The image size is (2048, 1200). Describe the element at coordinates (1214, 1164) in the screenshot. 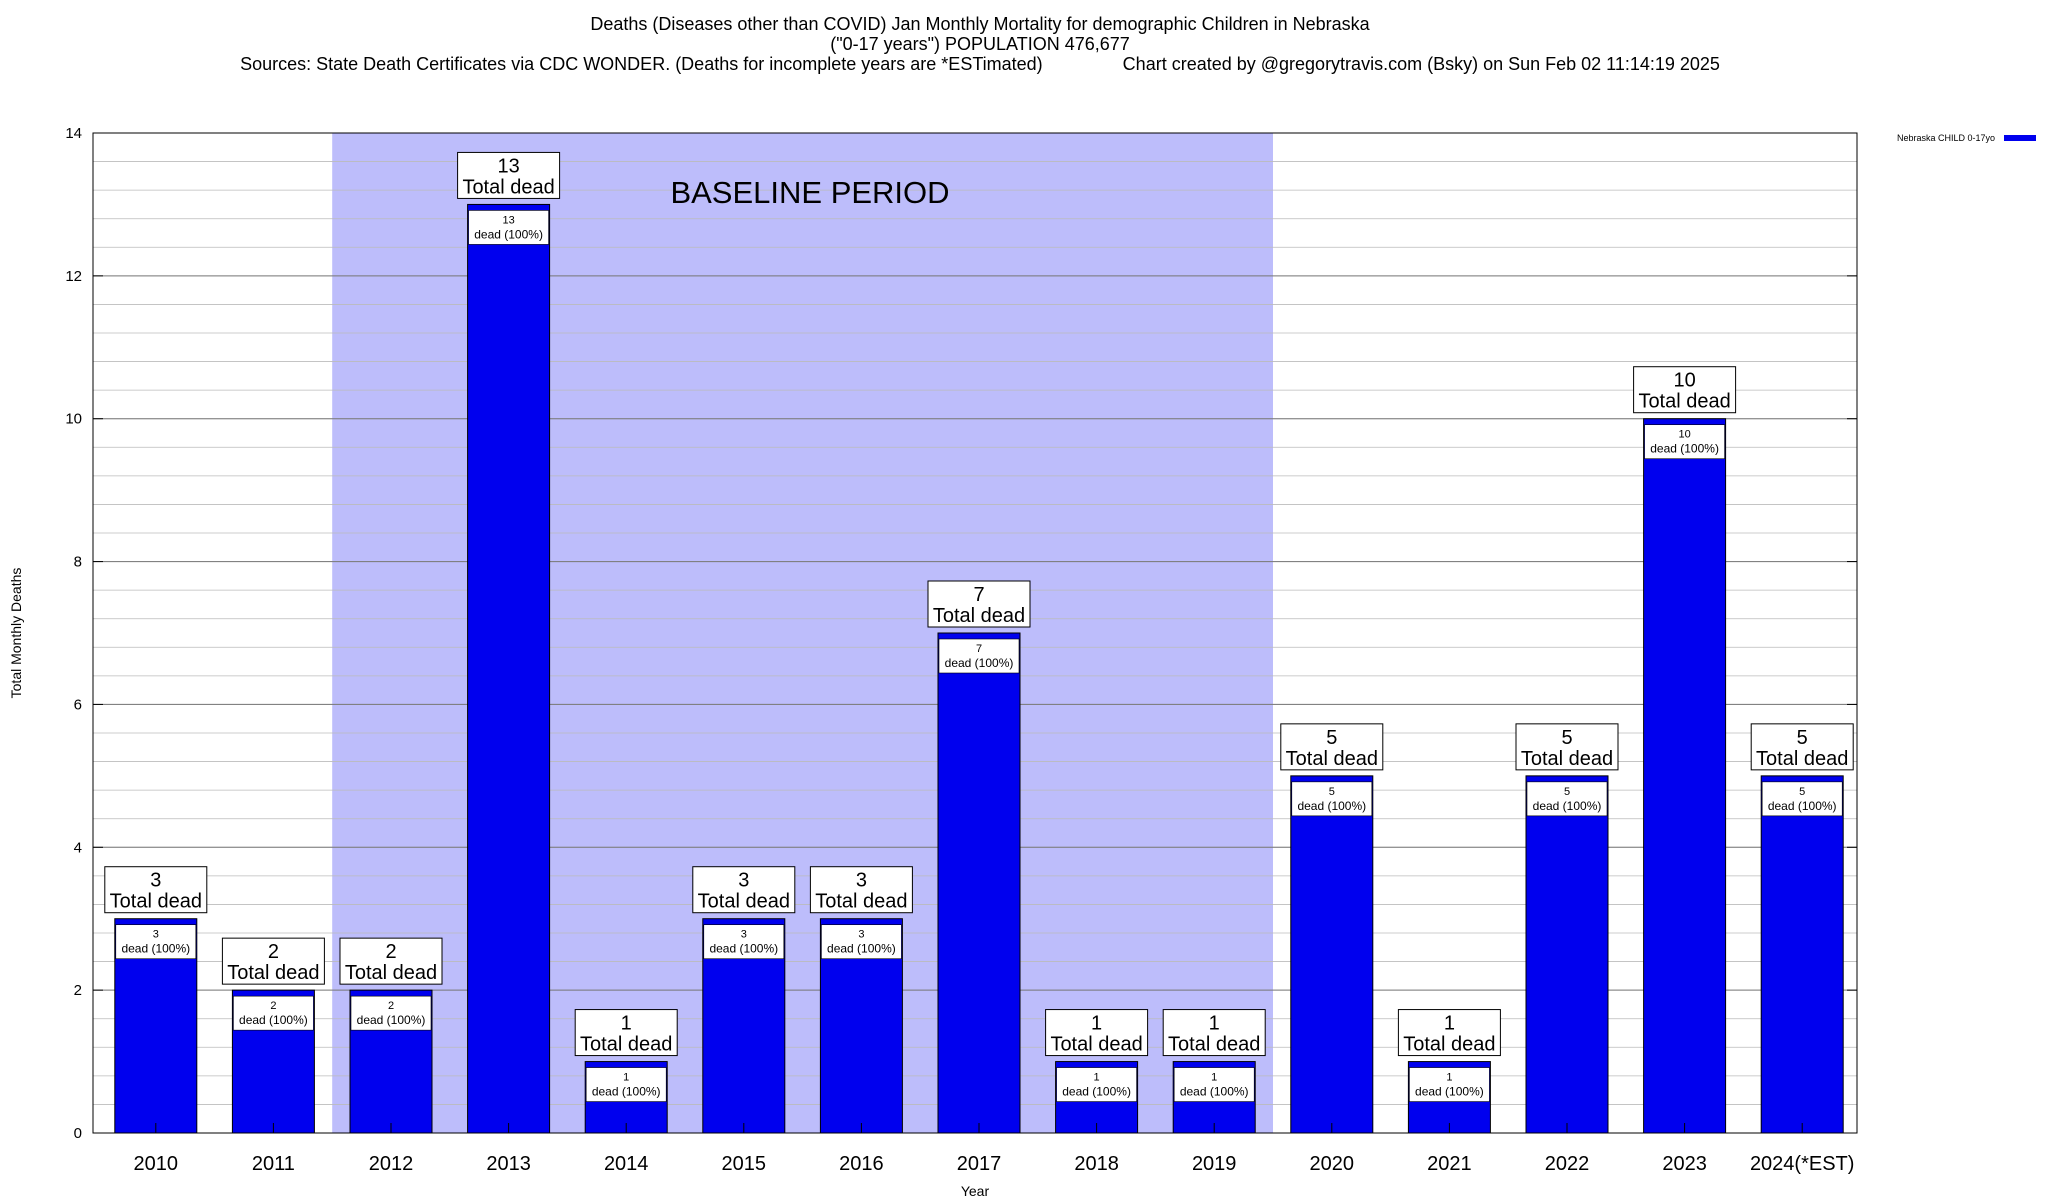

I see `x-tick-label: 2019` at that location.